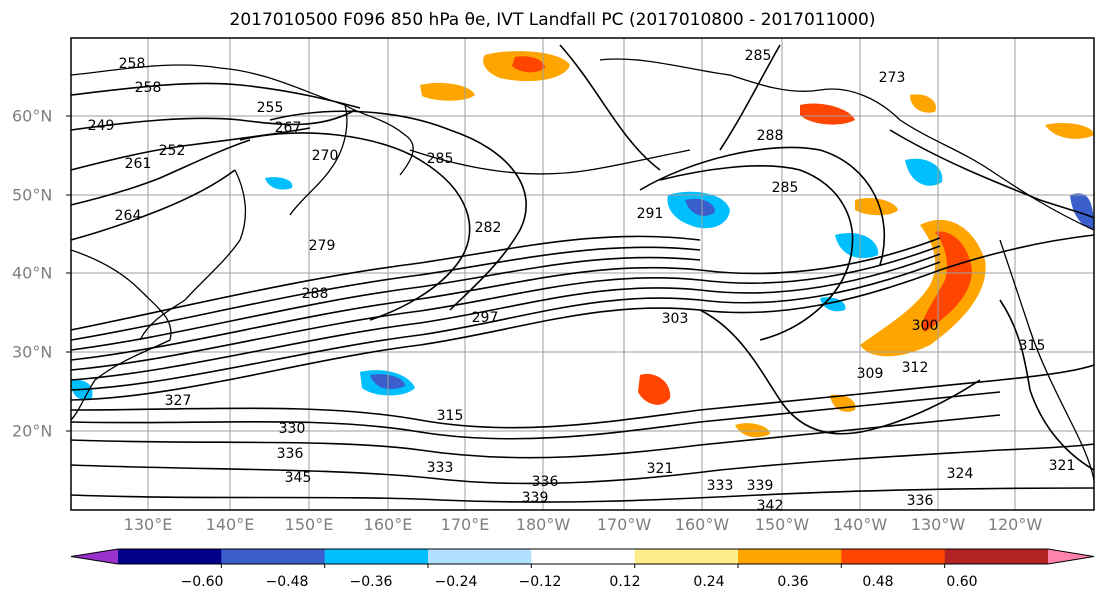 Image resolution: width=1105 pixels, height=603 pixels. What do you see at coordinates (465, 524) in the screenshot?
I see `lon-label-170e: 170°E` at bounding box center [465, 524].